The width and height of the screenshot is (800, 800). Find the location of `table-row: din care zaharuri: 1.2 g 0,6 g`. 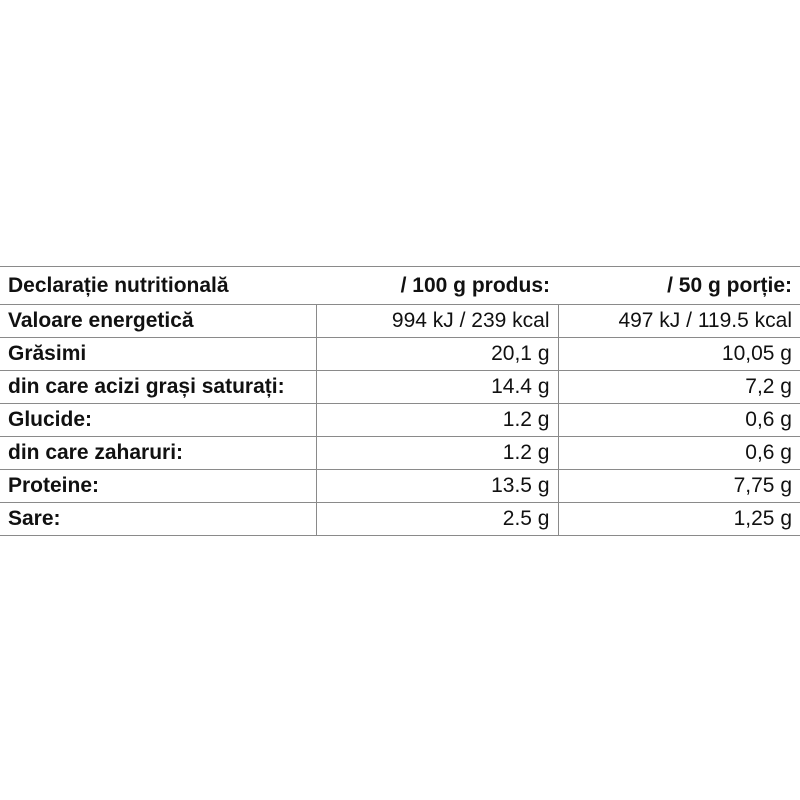

table-row: din care zaharuri: 1.2 g 0,6 g is located at coordinates (400, 453).